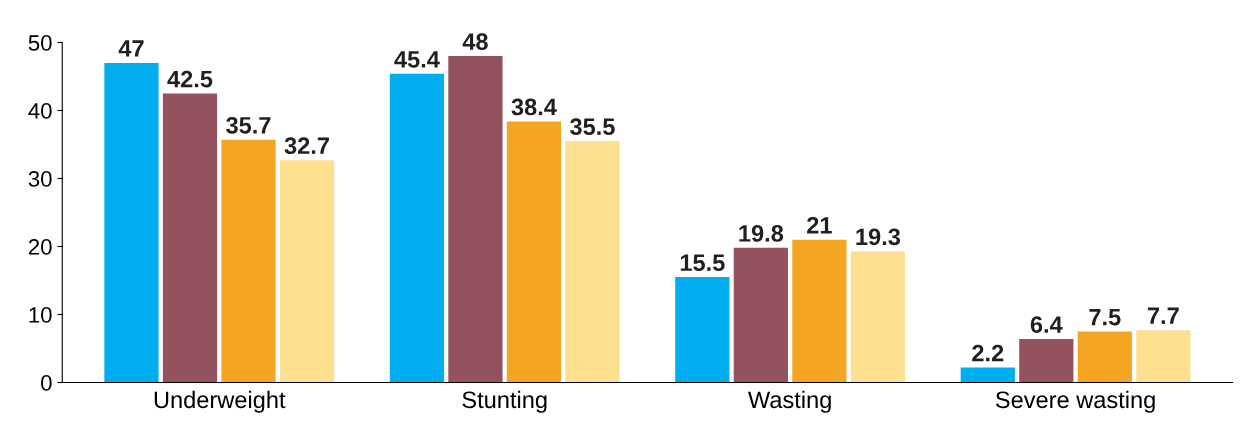 The width and height of the screenshot is (1245, 425). What do you see at coordinates (1105, 317) in the screenshot?
I see `data-label: 7.5` at bounding box center [1105, 317].